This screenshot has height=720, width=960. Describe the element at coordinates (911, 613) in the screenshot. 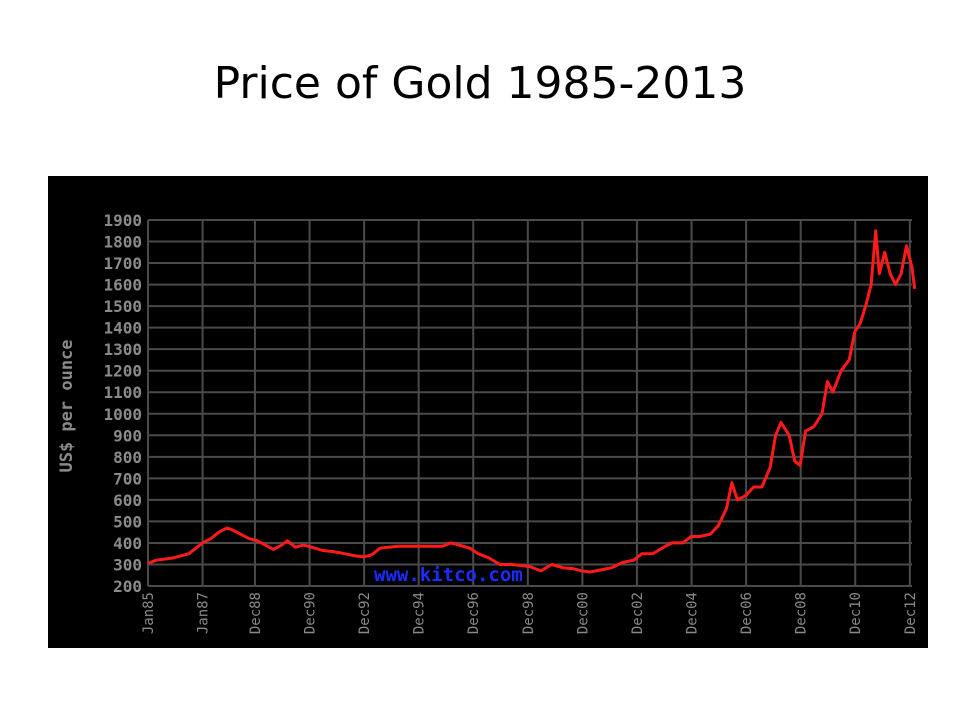

I see `x-tick-label: Dec12` at that location.